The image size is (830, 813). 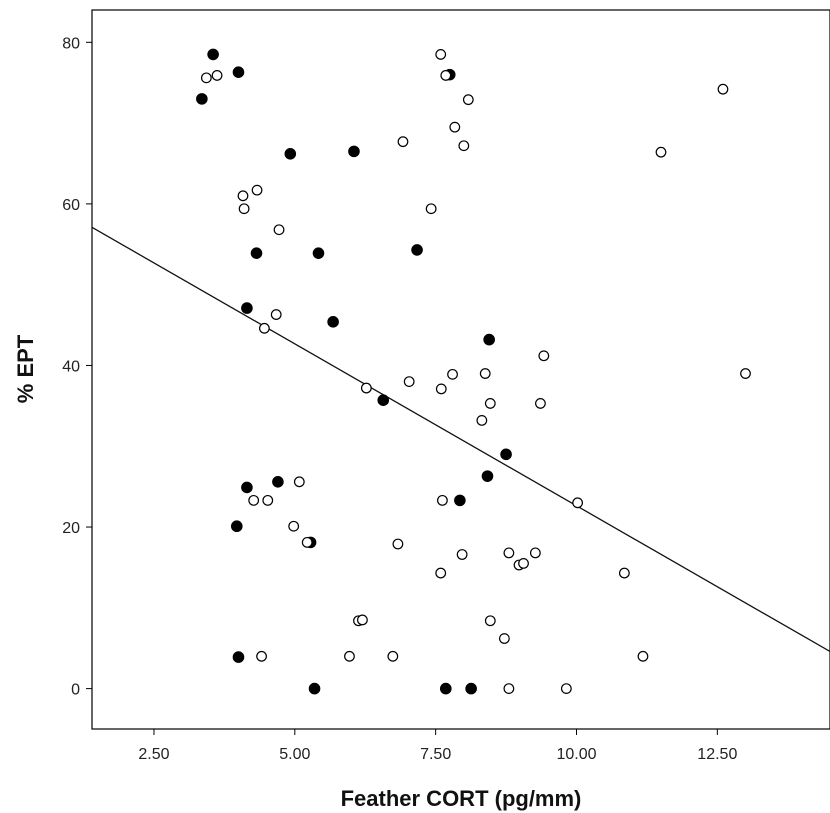 I want to click on y-tick-label: 0, so click(x=75, y=690).